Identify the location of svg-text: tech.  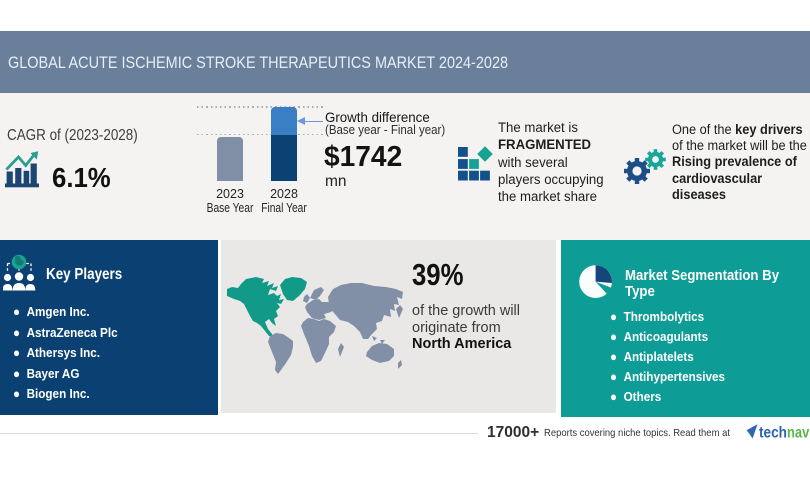
(773, 433).